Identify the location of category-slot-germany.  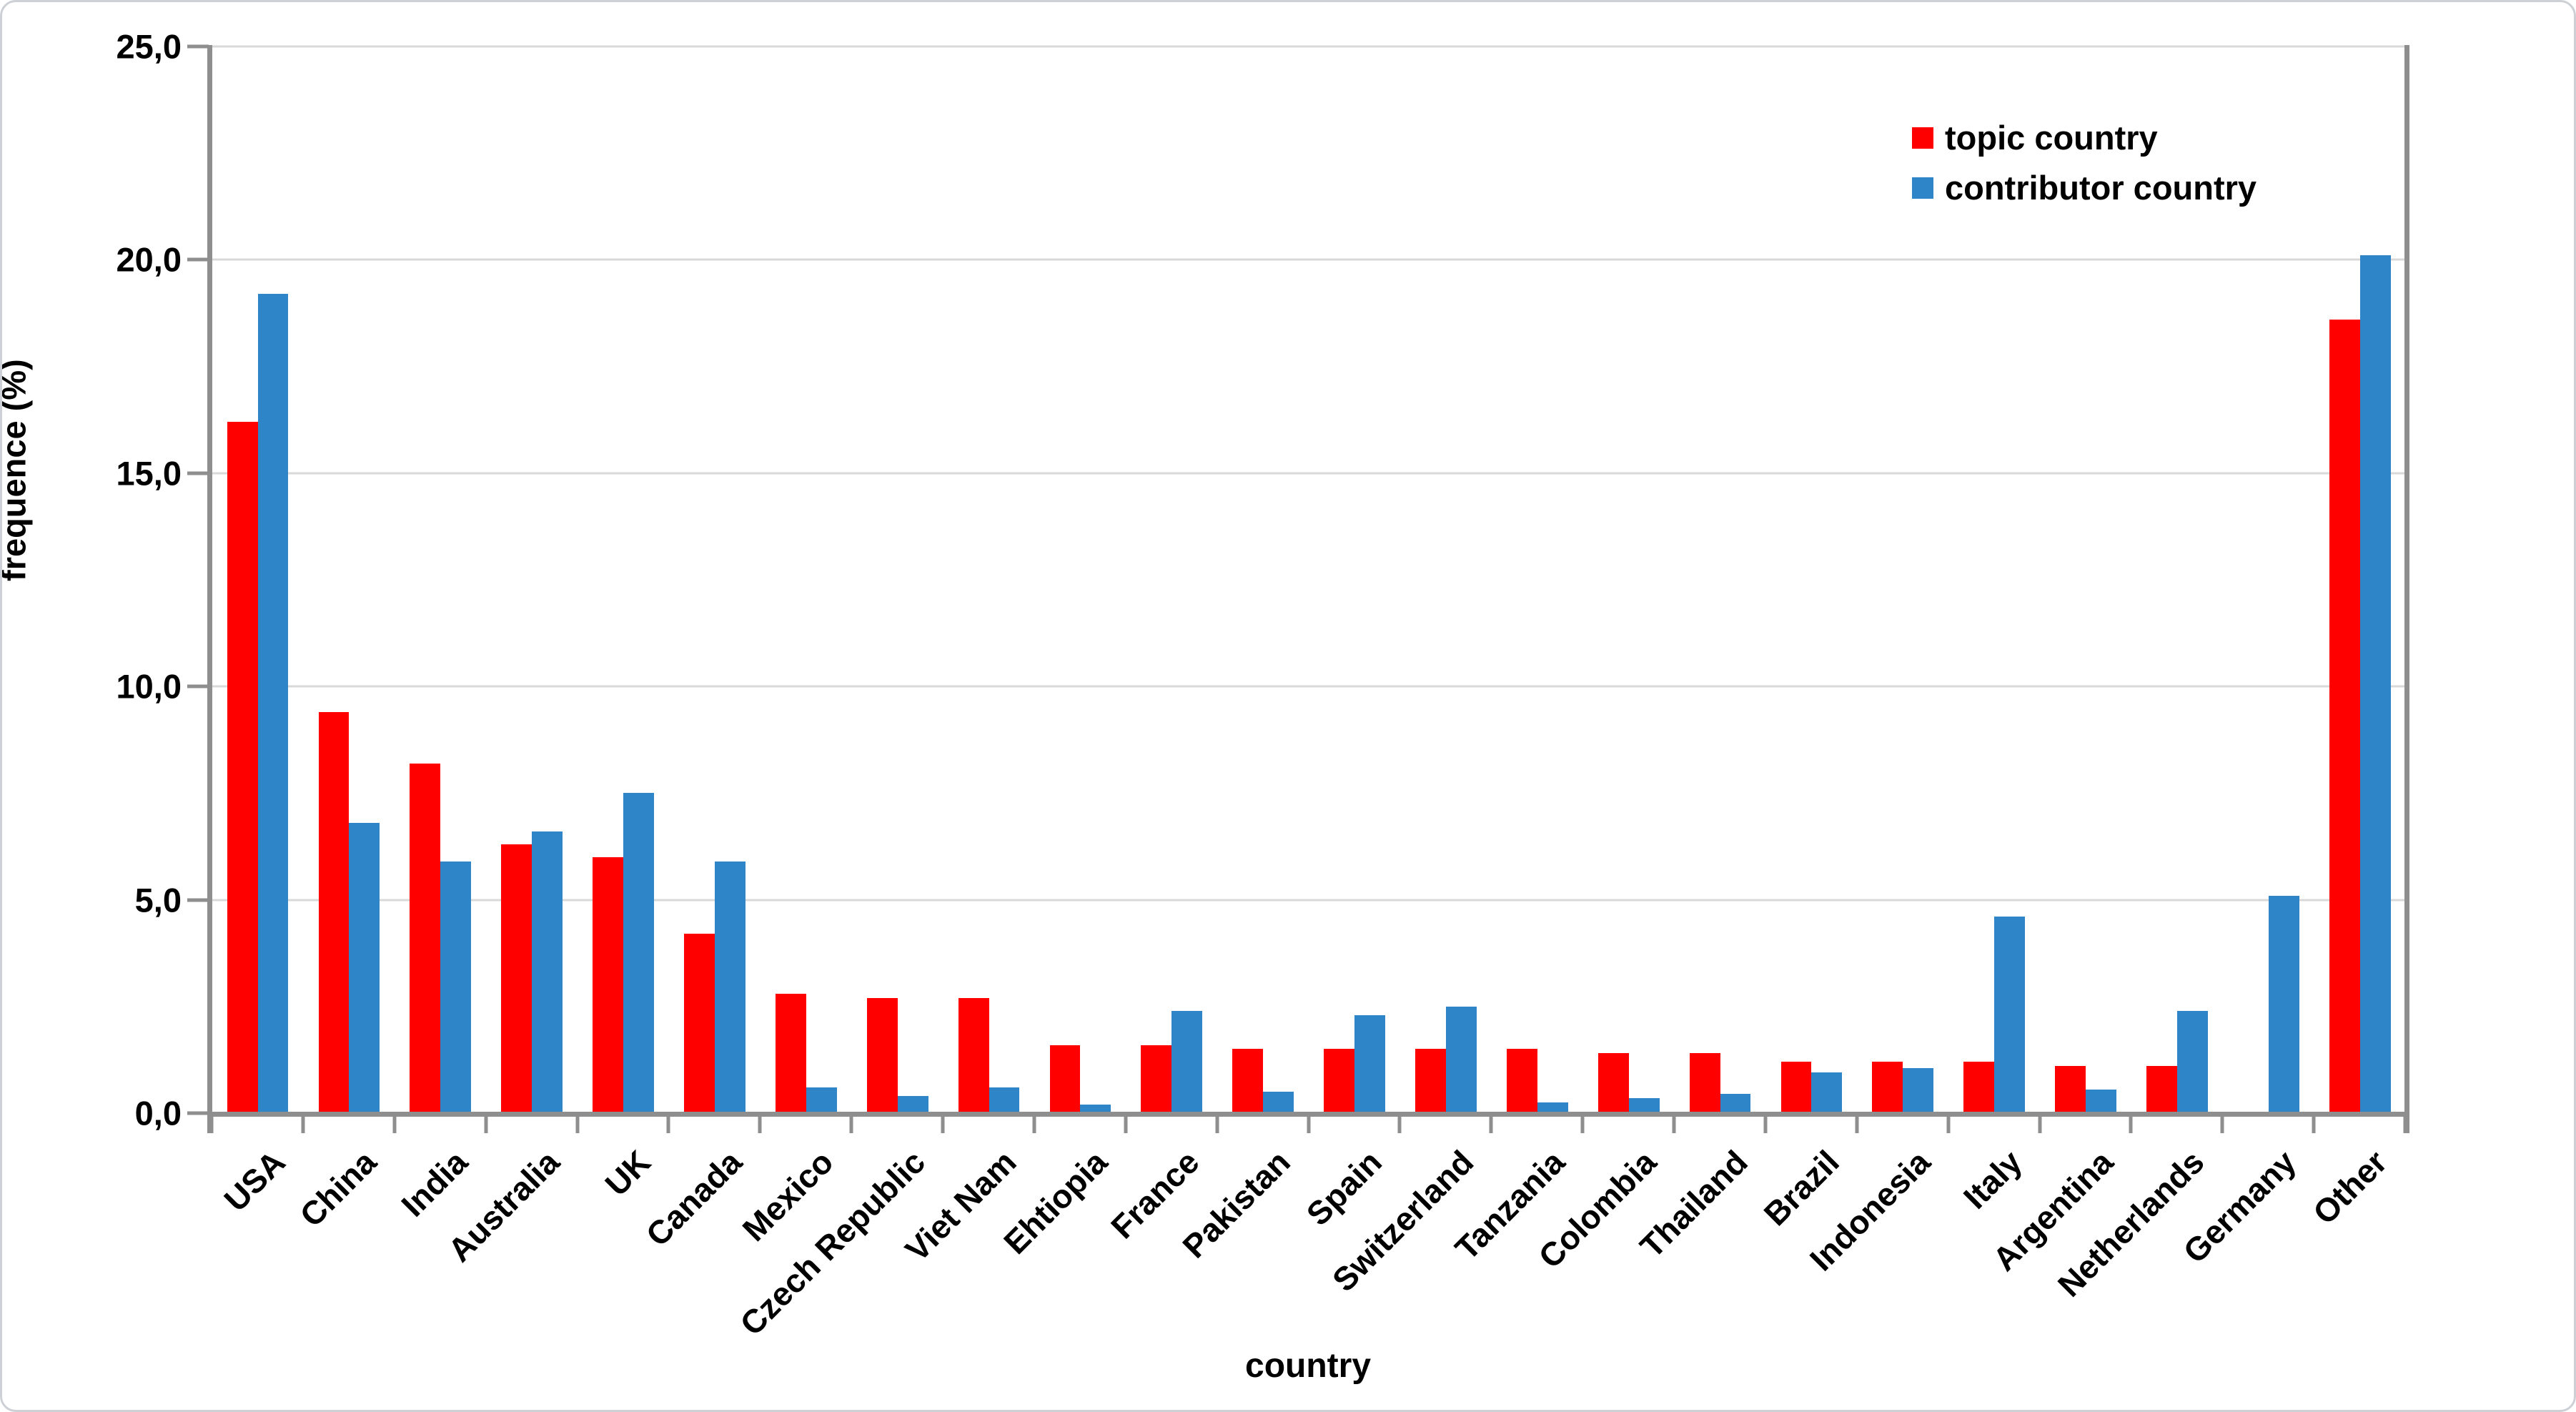
(2268, 579).